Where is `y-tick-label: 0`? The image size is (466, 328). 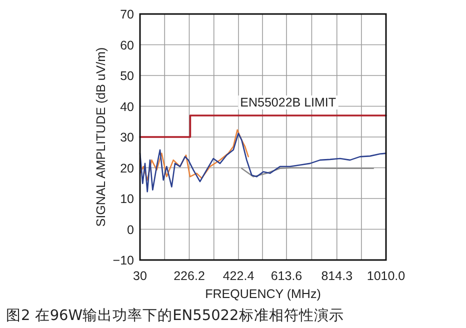 y-tick-label: 0 is located at coordinates (130, 229).